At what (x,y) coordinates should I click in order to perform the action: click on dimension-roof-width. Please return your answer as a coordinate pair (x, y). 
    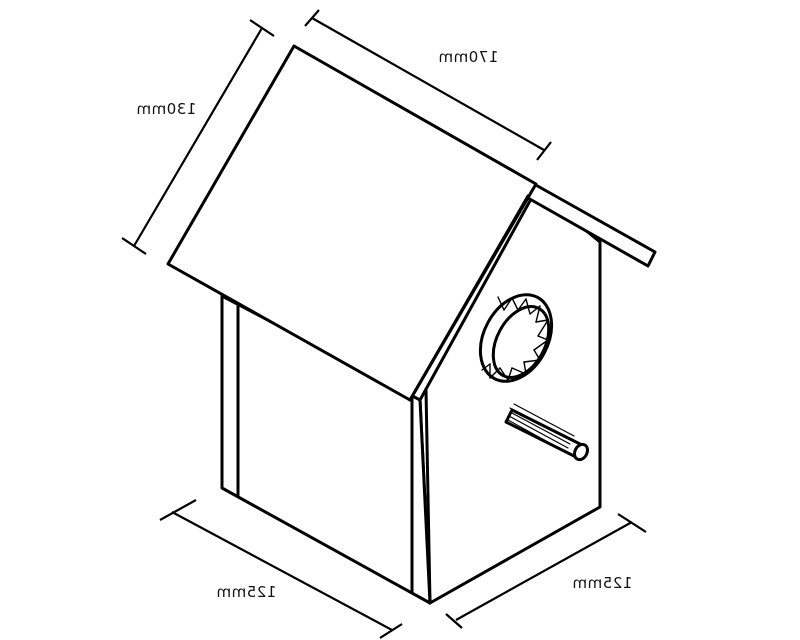
    Looking at the image, I should click on (428, 85).